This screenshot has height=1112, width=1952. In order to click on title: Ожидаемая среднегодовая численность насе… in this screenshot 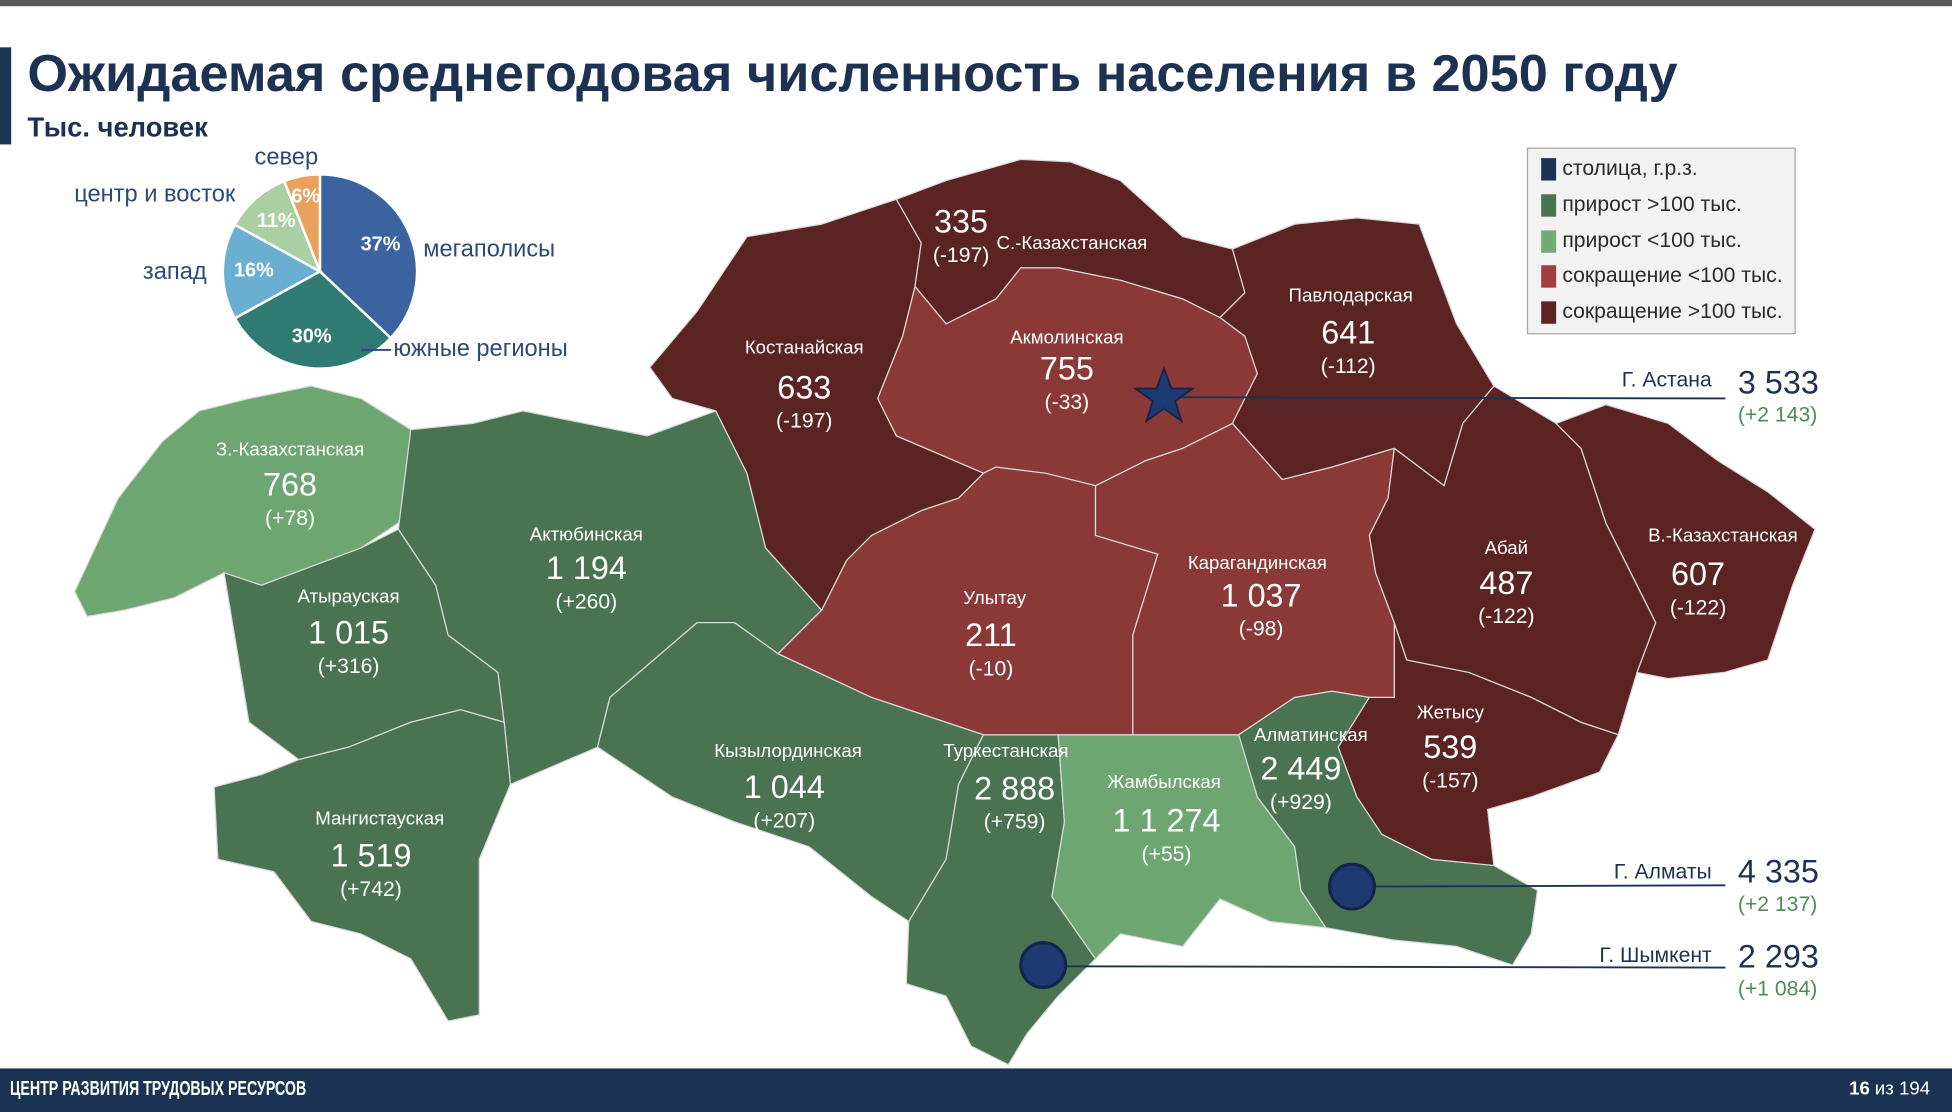, I will do `click(852, 74)`.